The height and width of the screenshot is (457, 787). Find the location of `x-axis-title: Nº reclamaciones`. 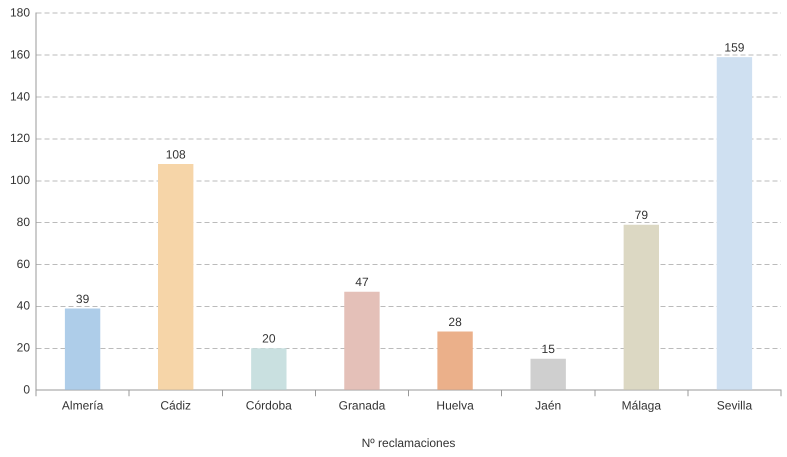

x-axis-title: Nº reclamaciones is located at coordinates (409, 443).